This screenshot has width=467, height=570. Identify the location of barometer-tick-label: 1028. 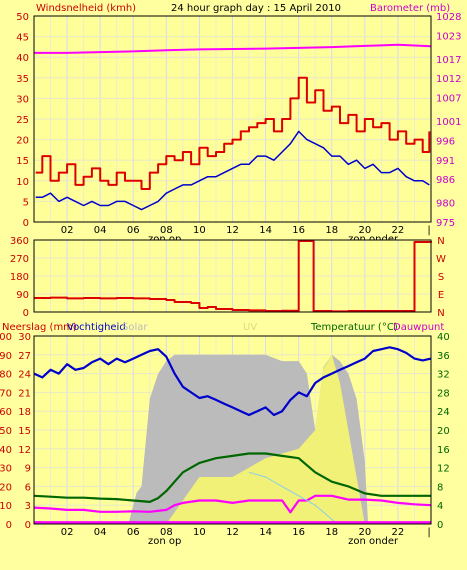
(448, 17).